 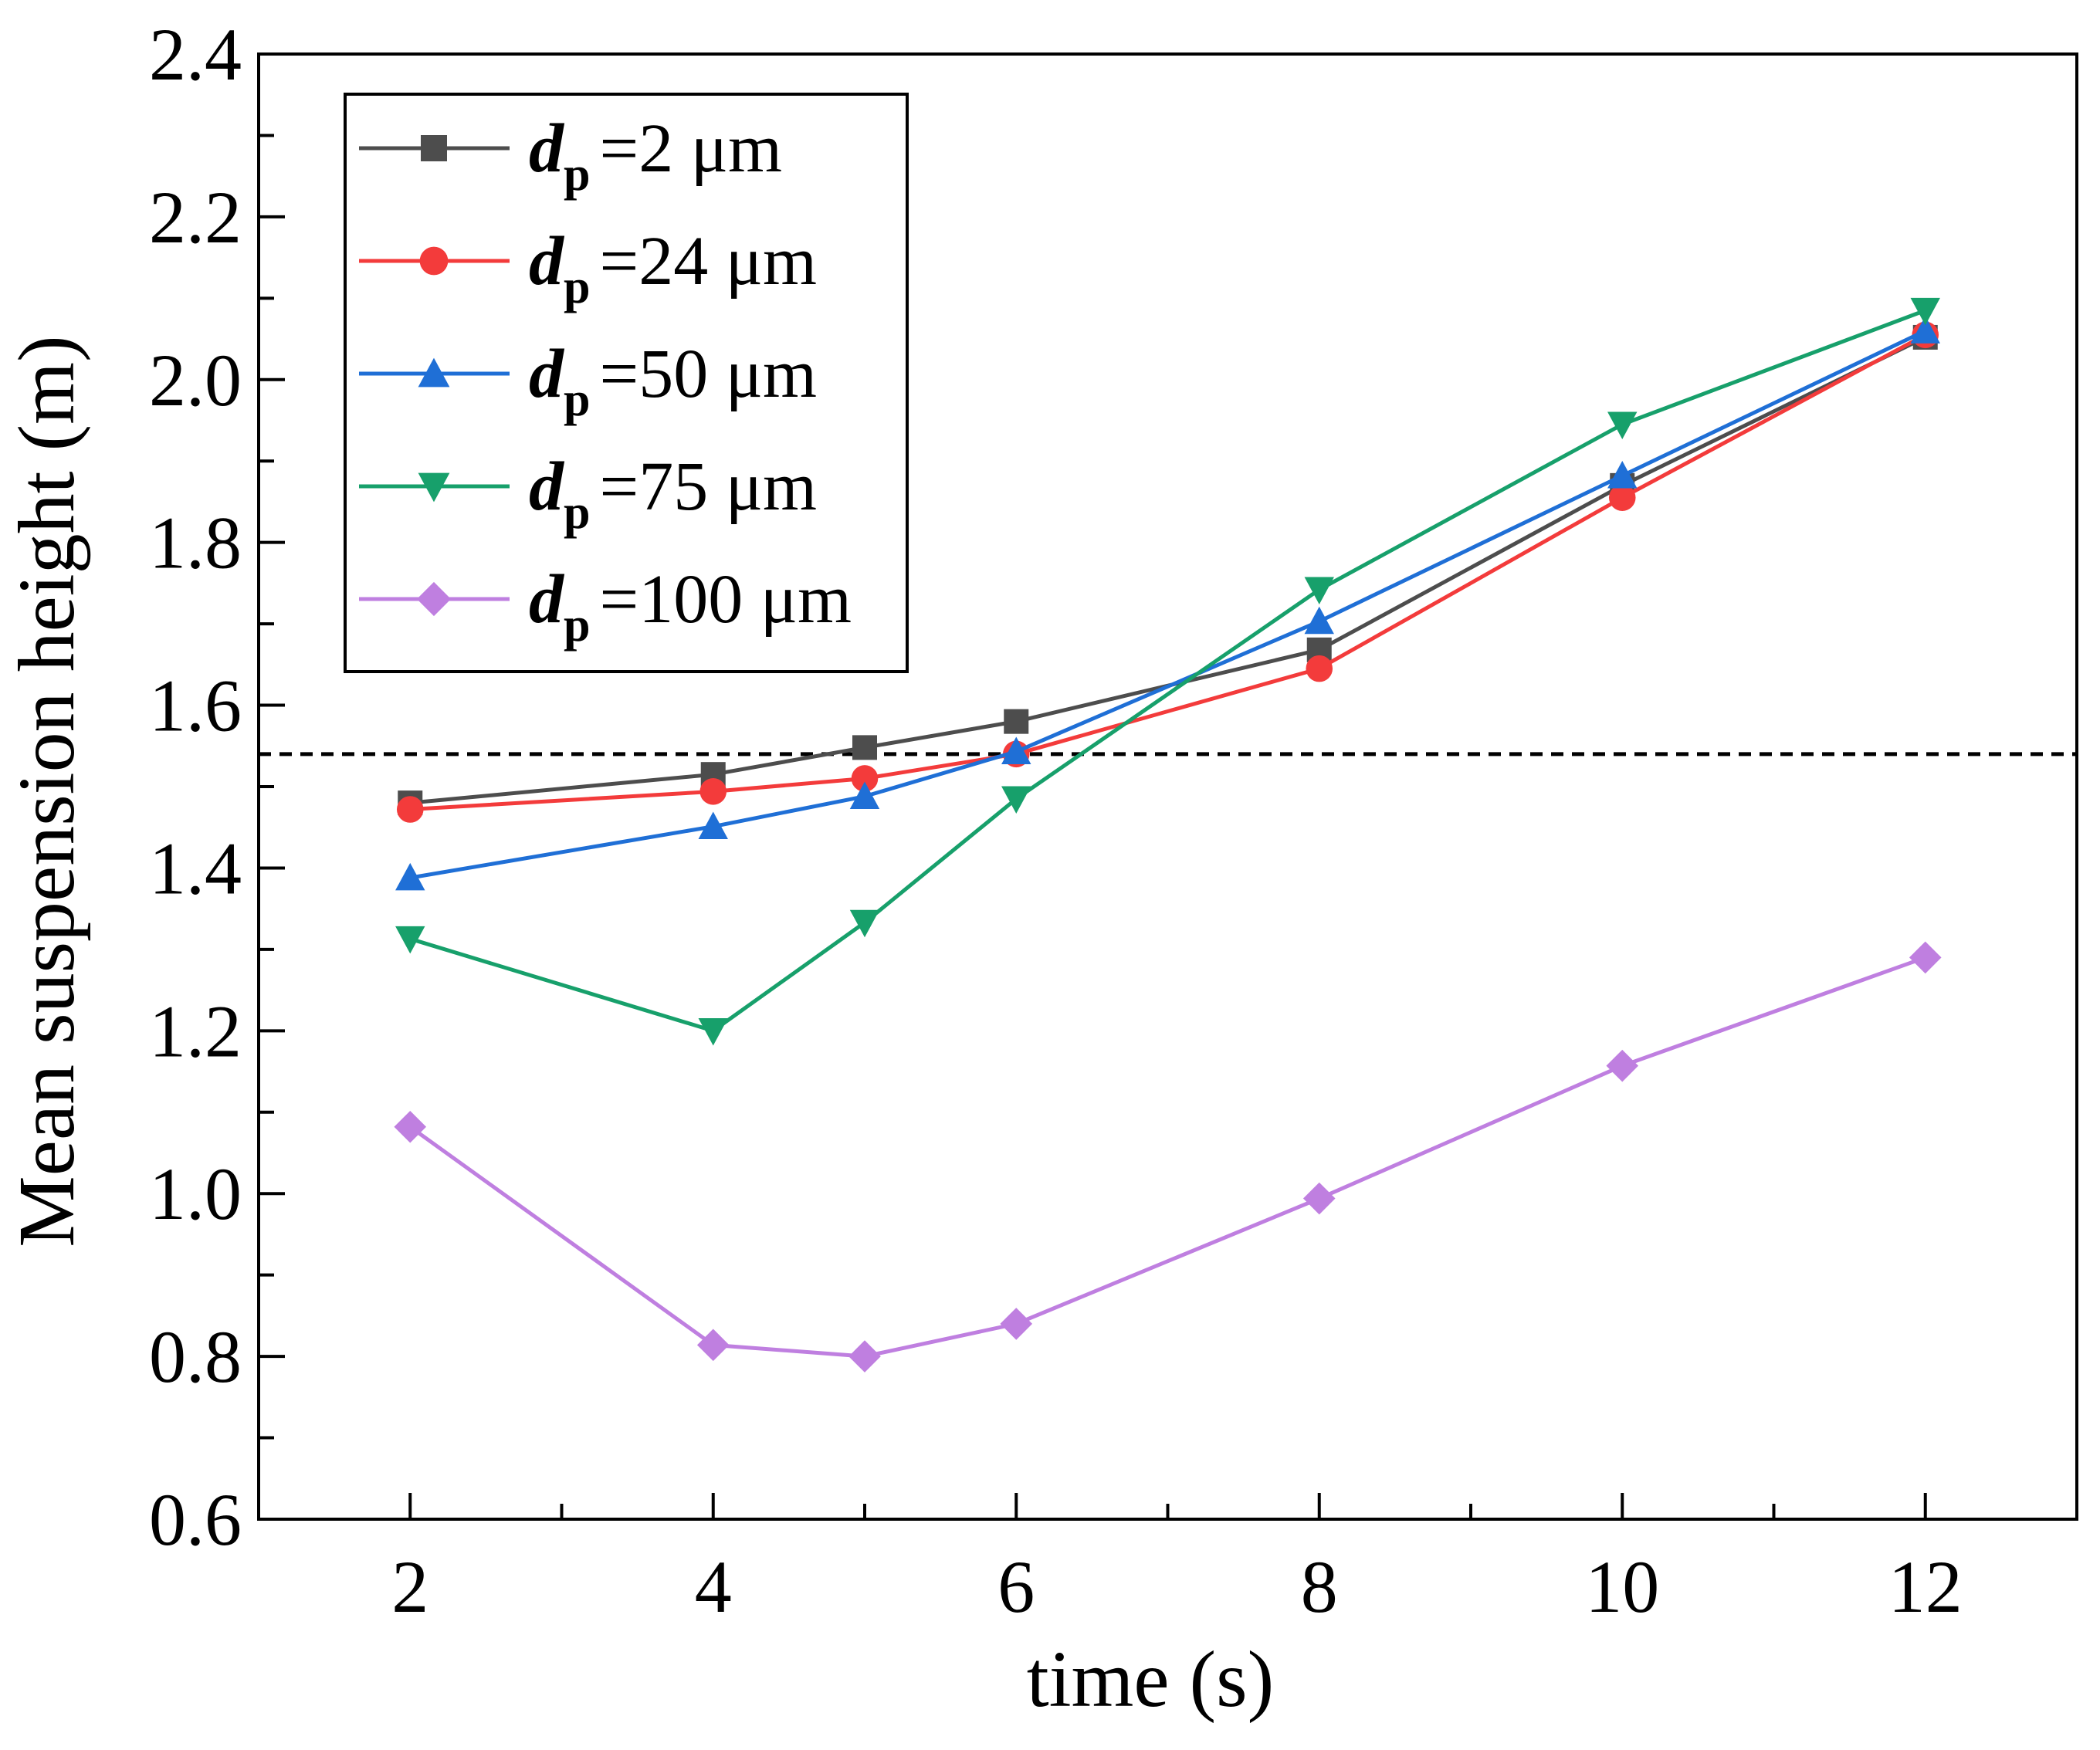 What do you see at coordinates (196, 217) in the screenshot?
I see `y-tick-label: 2.2` at bounding box center [196, 217].